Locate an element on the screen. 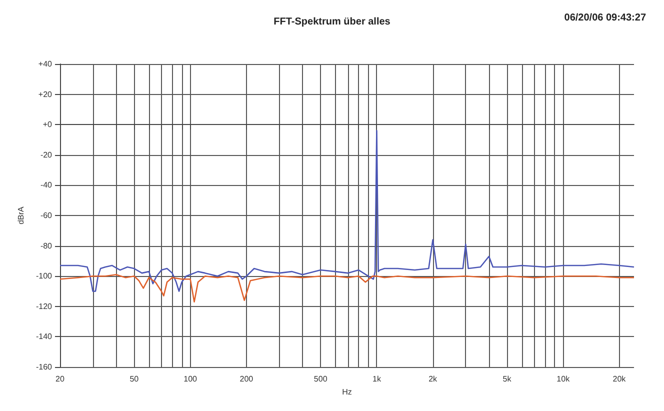 The width and height of the screenshot is (664, 411). x-tick-label: 50 is located at coordinates (135, 379).